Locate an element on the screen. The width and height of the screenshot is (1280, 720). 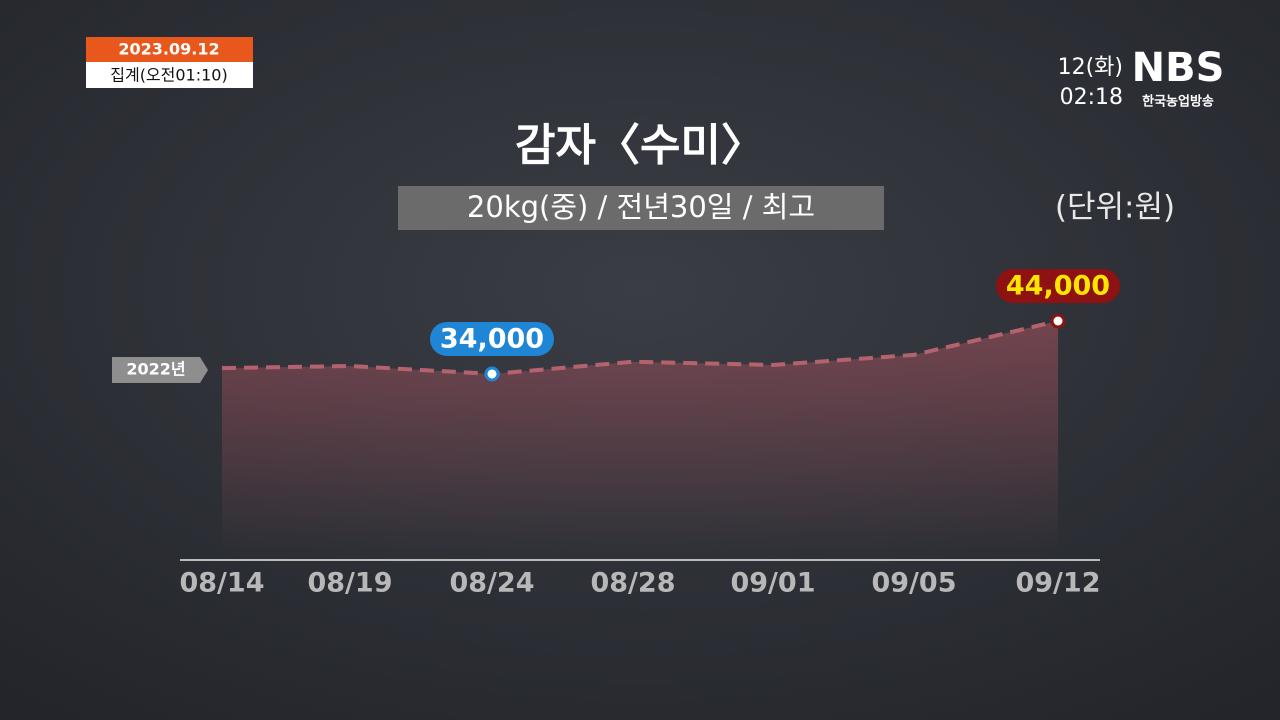
line is located at coordinates (640, 347).